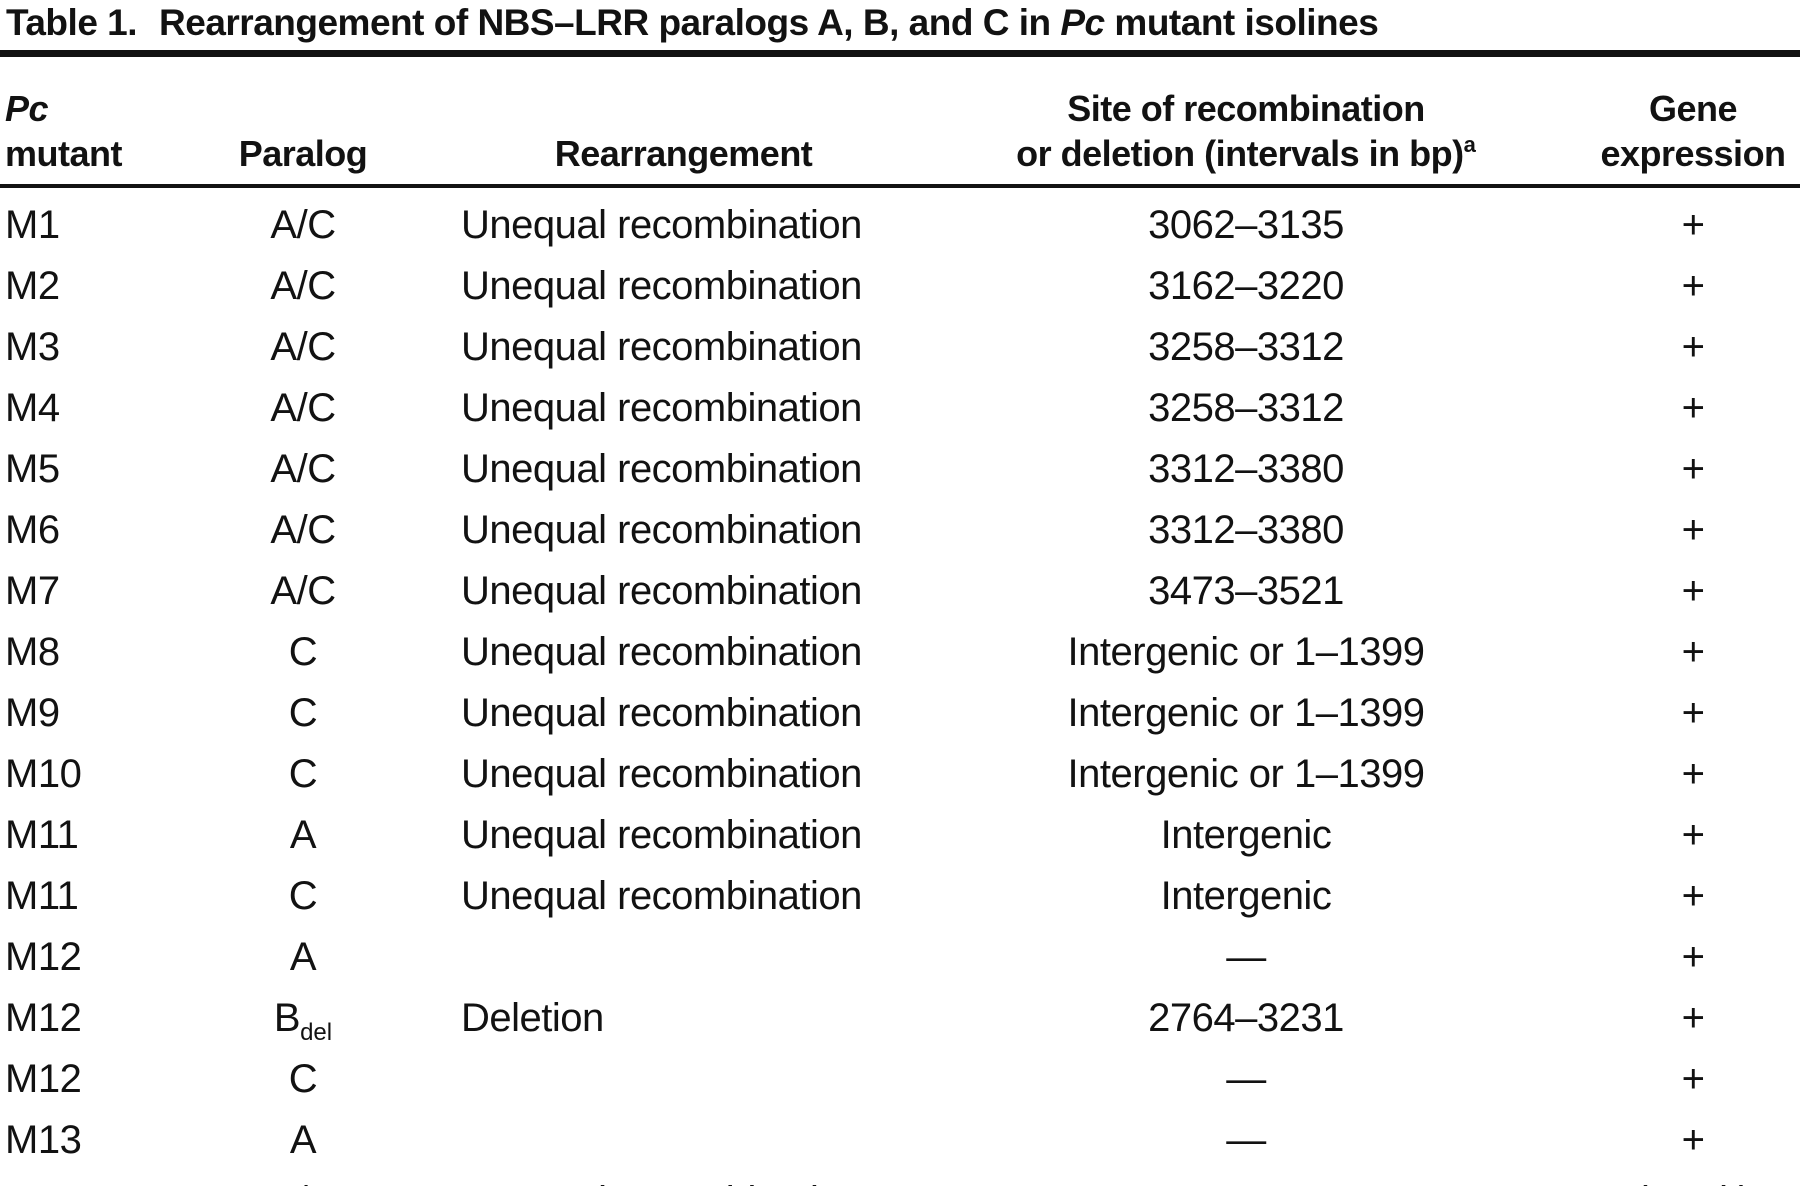  I want to click on cell-pc-mutant: M1, so click(32, 225).